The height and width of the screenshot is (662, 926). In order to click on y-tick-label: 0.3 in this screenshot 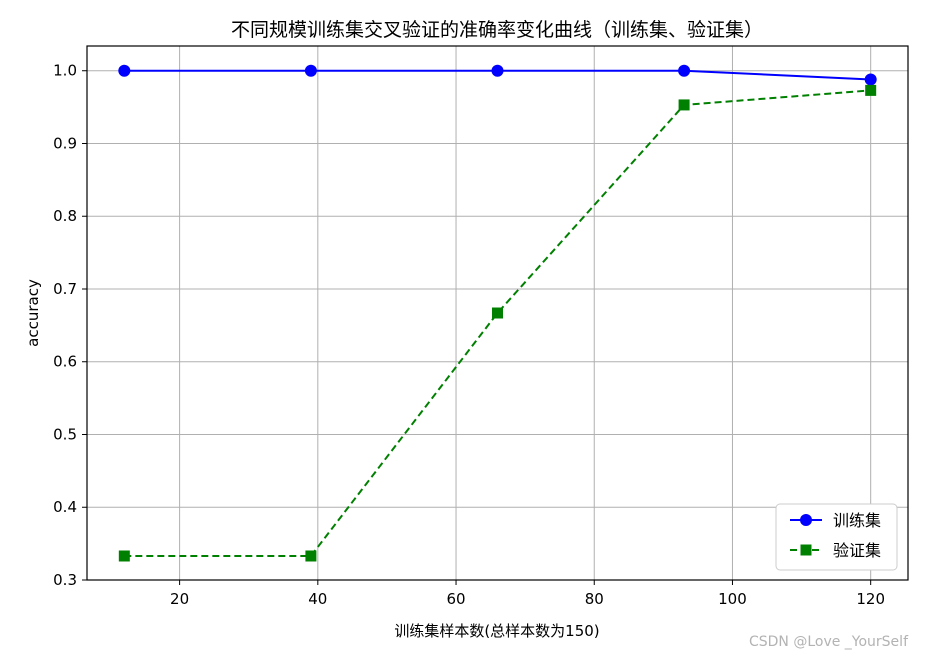, I will do `click(65, 580)`.